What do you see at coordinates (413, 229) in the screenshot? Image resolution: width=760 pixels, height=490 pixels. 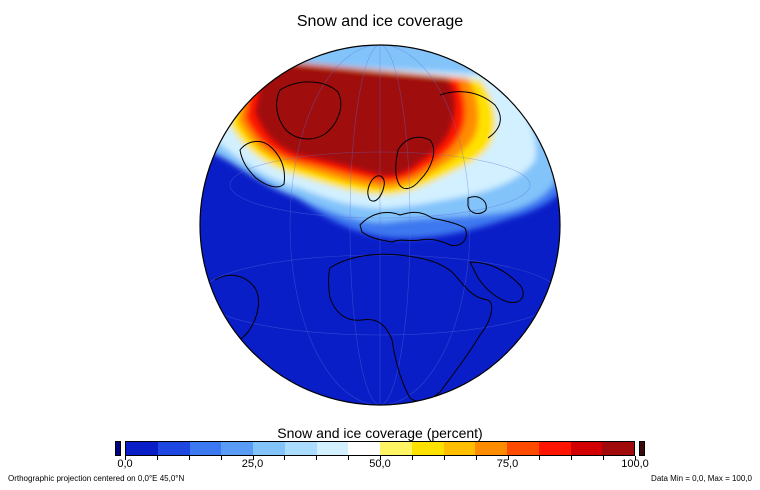 I see `europe-coast` at bounding box center [413, 229].